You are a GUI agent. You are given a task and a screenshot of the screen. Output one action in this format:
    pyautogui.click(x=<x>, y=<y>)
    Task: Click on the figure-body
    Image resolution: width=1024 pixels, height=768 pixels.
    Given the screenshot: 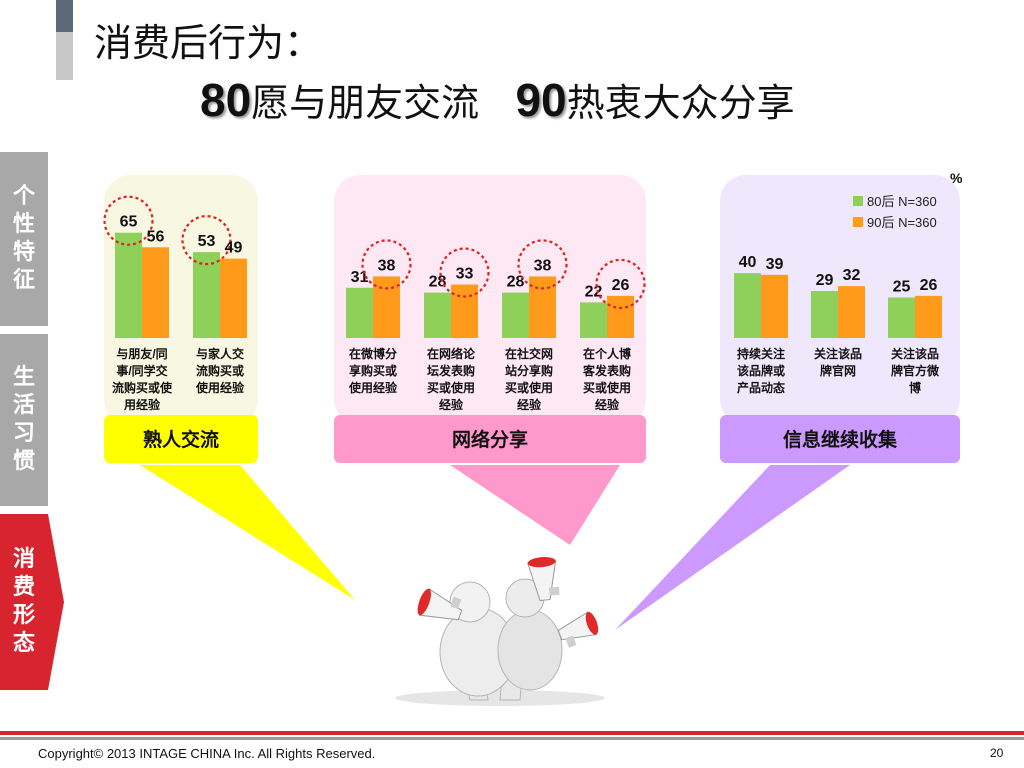 What is the action you would take?
    pyautogui.click(x=530, y=650)
    